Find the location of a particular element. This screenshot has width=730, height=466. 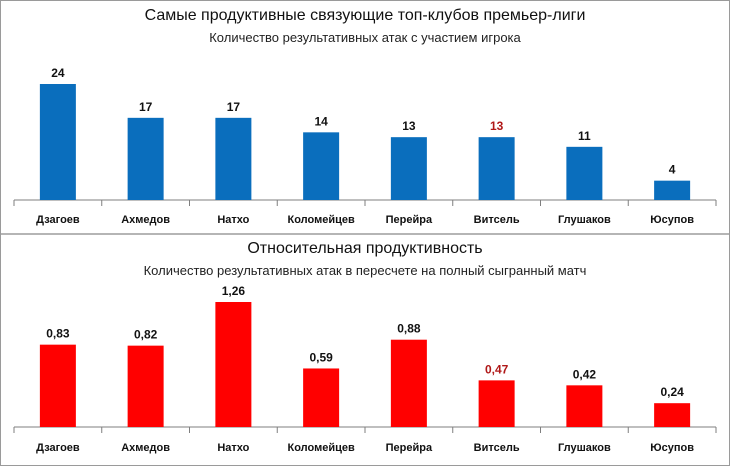

data-label-bottom: 0,83 is located at coordinates (58, 334).